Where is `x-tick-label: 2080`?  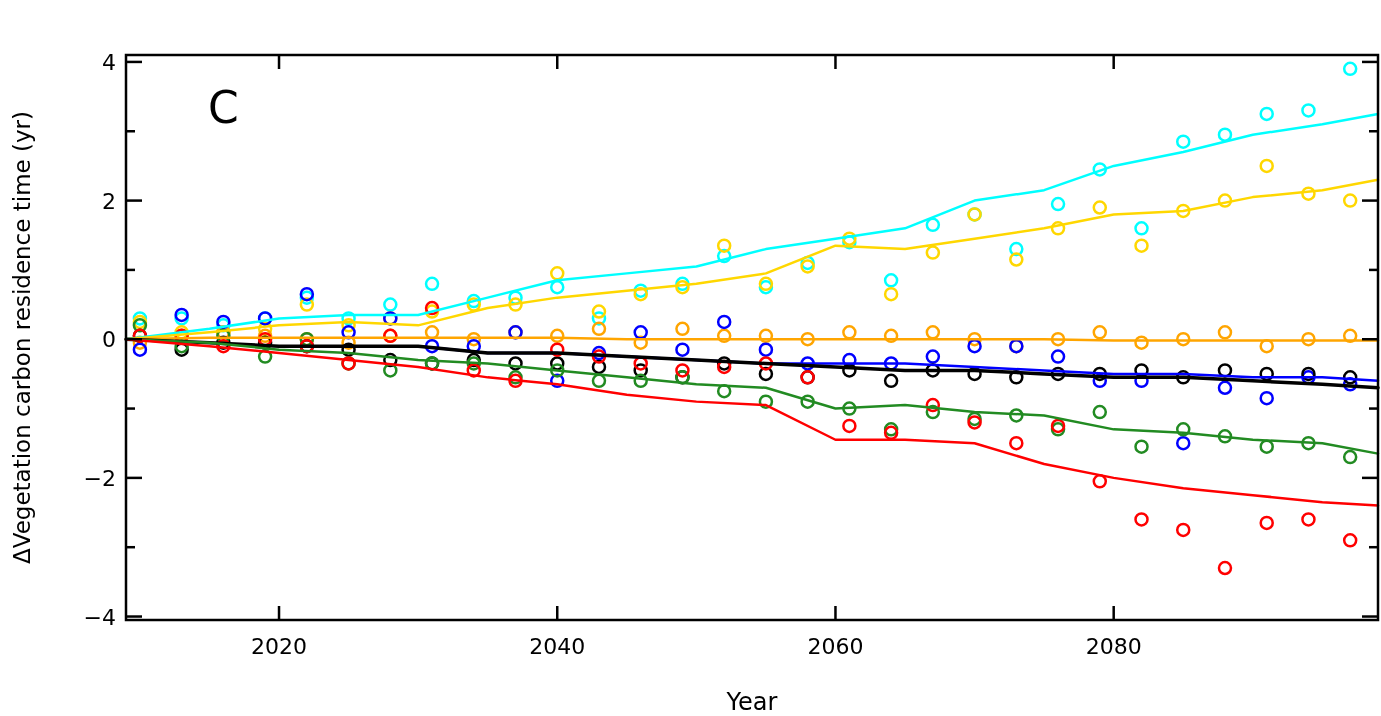 x-tick-label: 2080 is located at coordinates (1113, 646).